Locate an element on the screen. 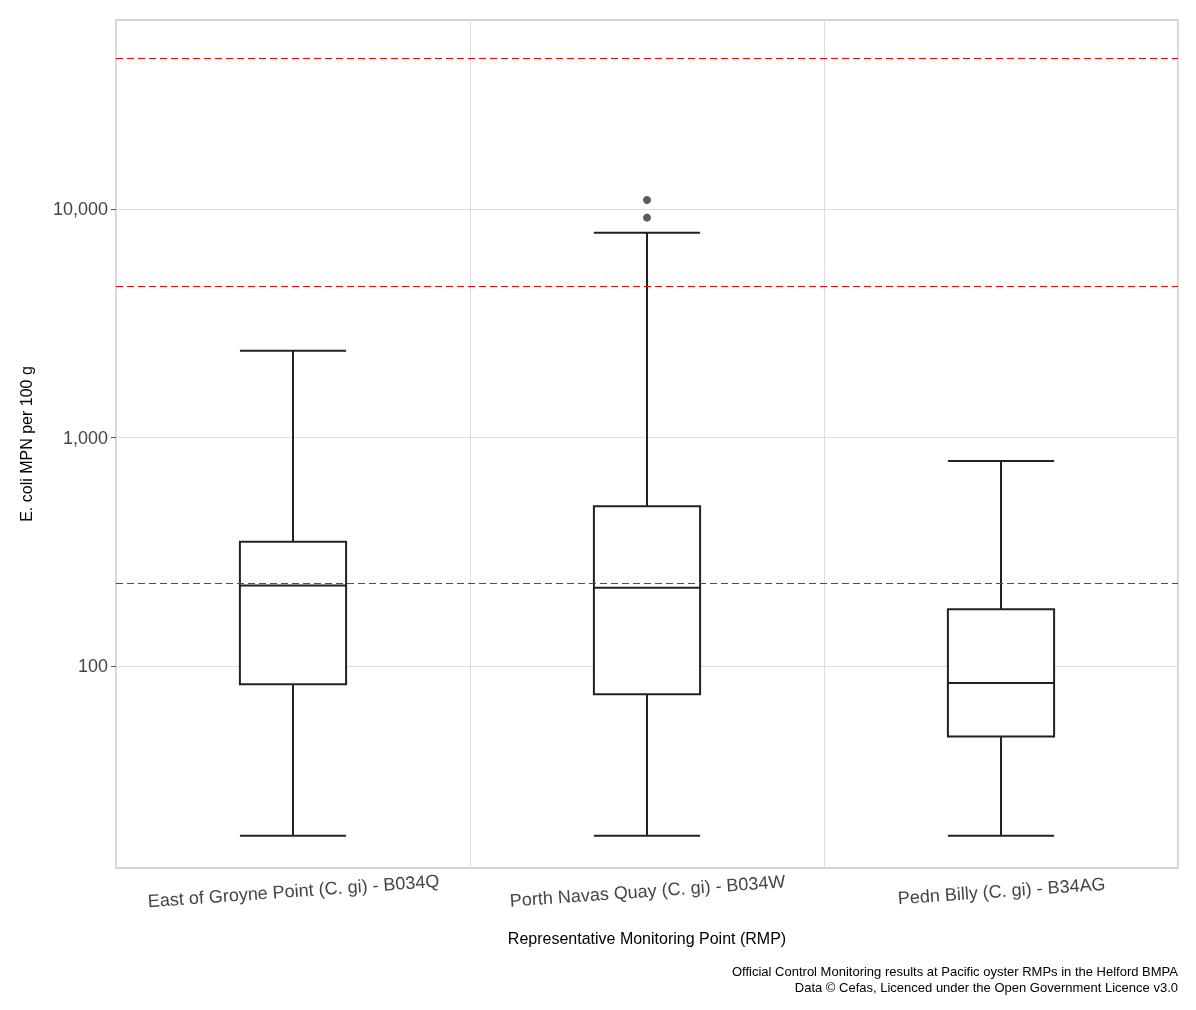  x-tick-label: East of Groyne Point (C. gi) - B034Q is located at coordinates (294, 891).